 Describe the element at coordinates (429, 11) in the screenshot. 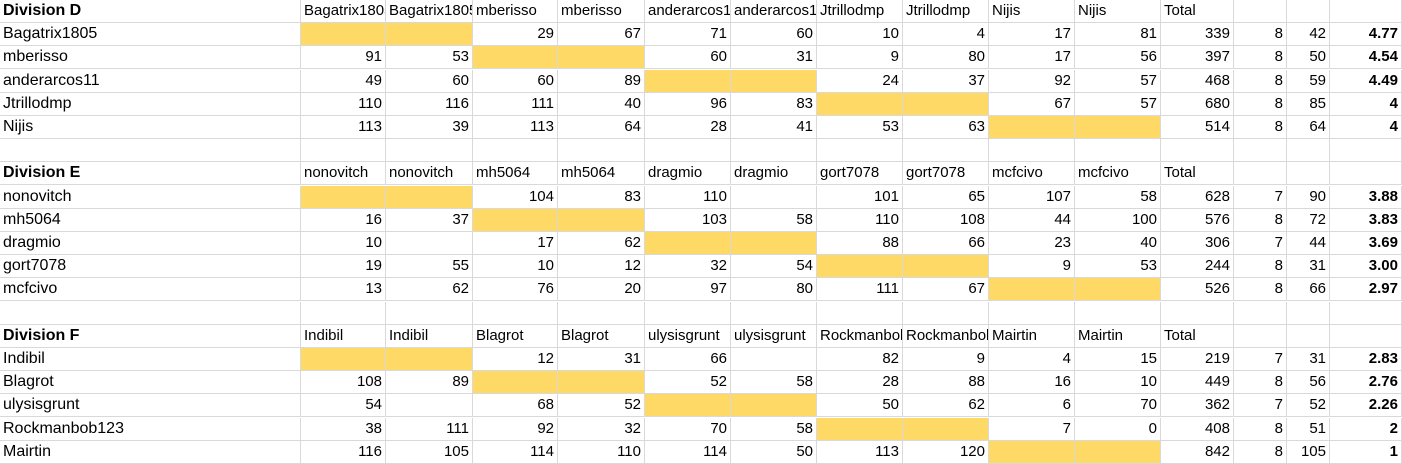

I see `column-header: Bagatrix1805` at that location.